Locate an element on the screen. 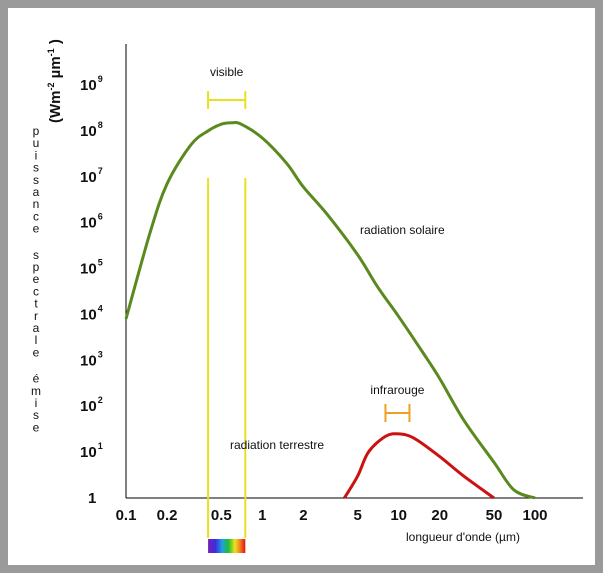 This screenshot has width=603, height=573. y-label-letter: n is located at coordinates (36, 204).